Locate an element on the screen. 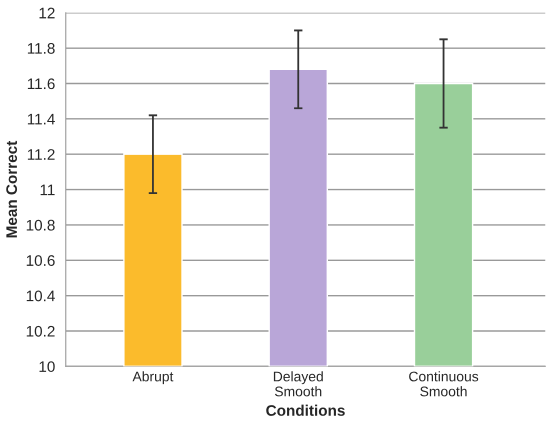 The image size is (548, 426). x-tick-label: Continuous Smooth is located at coordinates (443, 383).